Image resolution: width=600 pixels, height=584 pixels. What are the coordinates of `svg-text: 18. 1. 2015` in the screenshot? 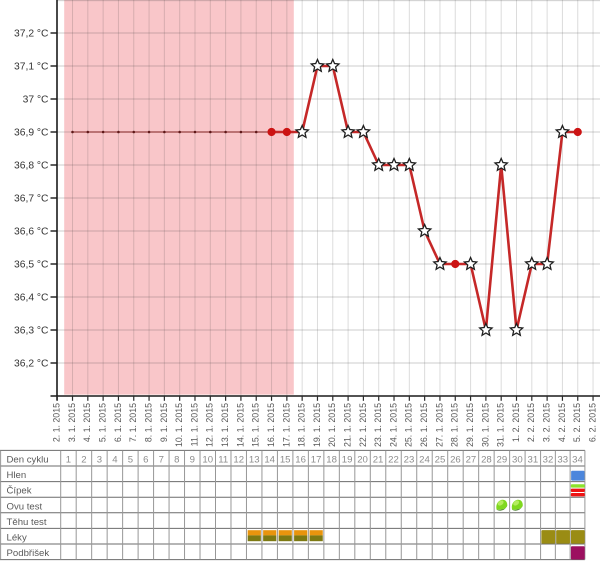 It's located at (302, 425).